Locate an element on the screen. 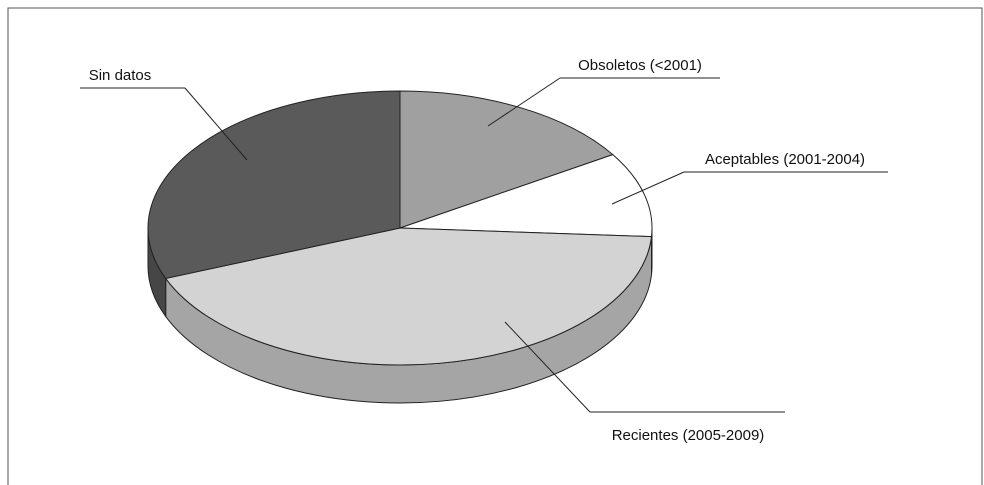  slice-label: Obsoletos (<2001) is located at coordinates (640, 65).